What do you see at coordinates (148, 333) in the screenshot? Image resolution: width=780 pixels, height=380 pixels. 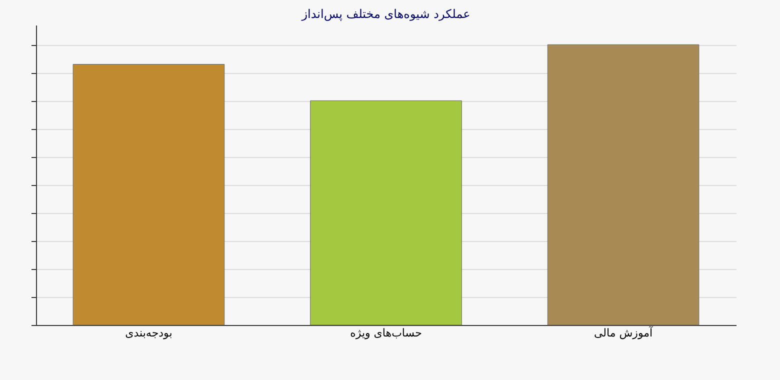 I see `x-tick-label: بودجه‌بندی` at bounding box center [148, 333].